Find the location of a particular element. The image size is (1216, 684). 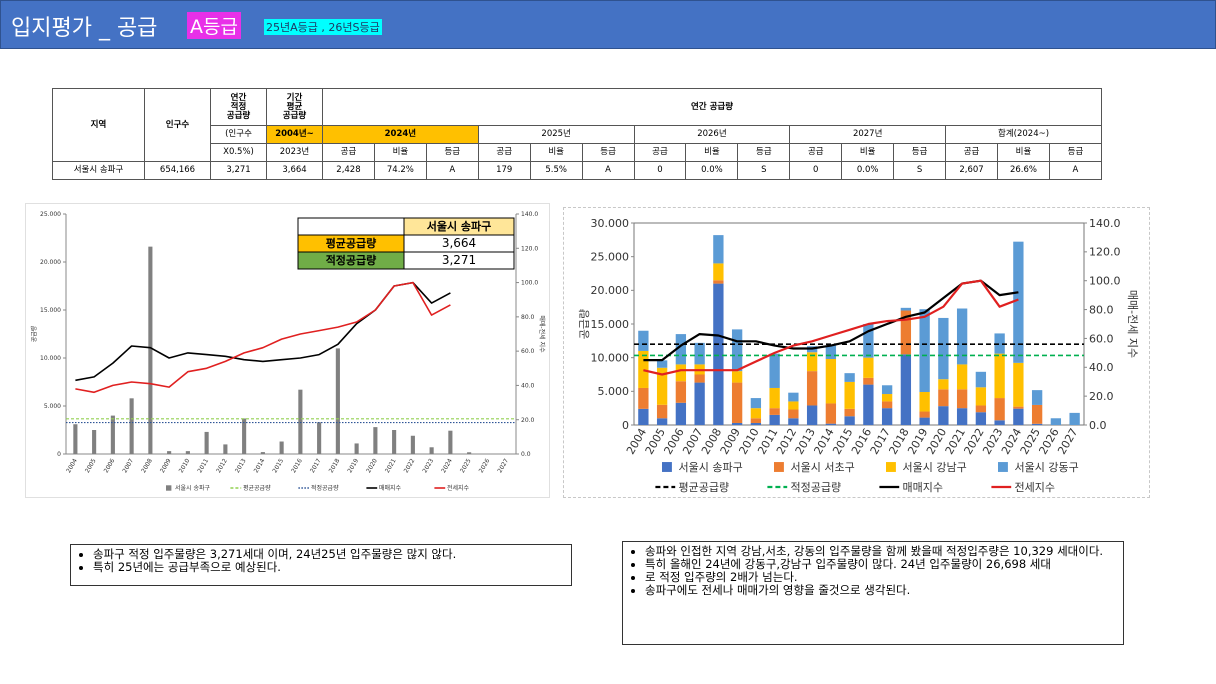

table-cell: 2,428 is located at coordinates (348, 170).